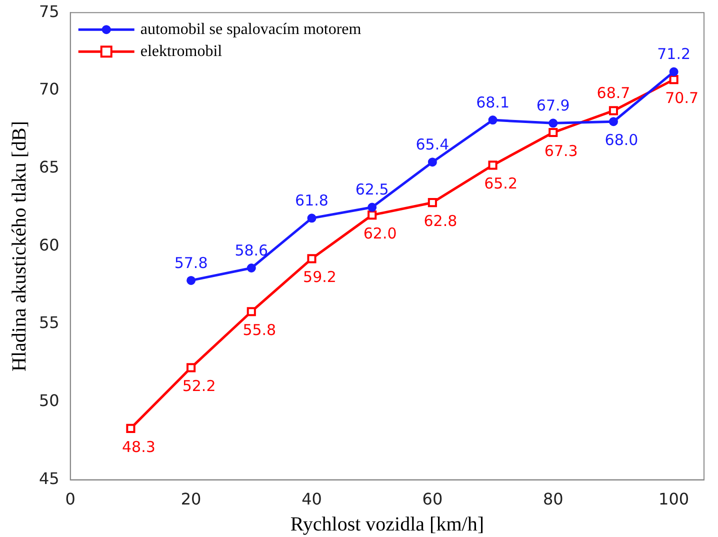 The image size is (718, 537). What do you see at coordinates (311, 201) in the screenshot?
I see `data-label: 61.8` at bounding box center [311, 201].